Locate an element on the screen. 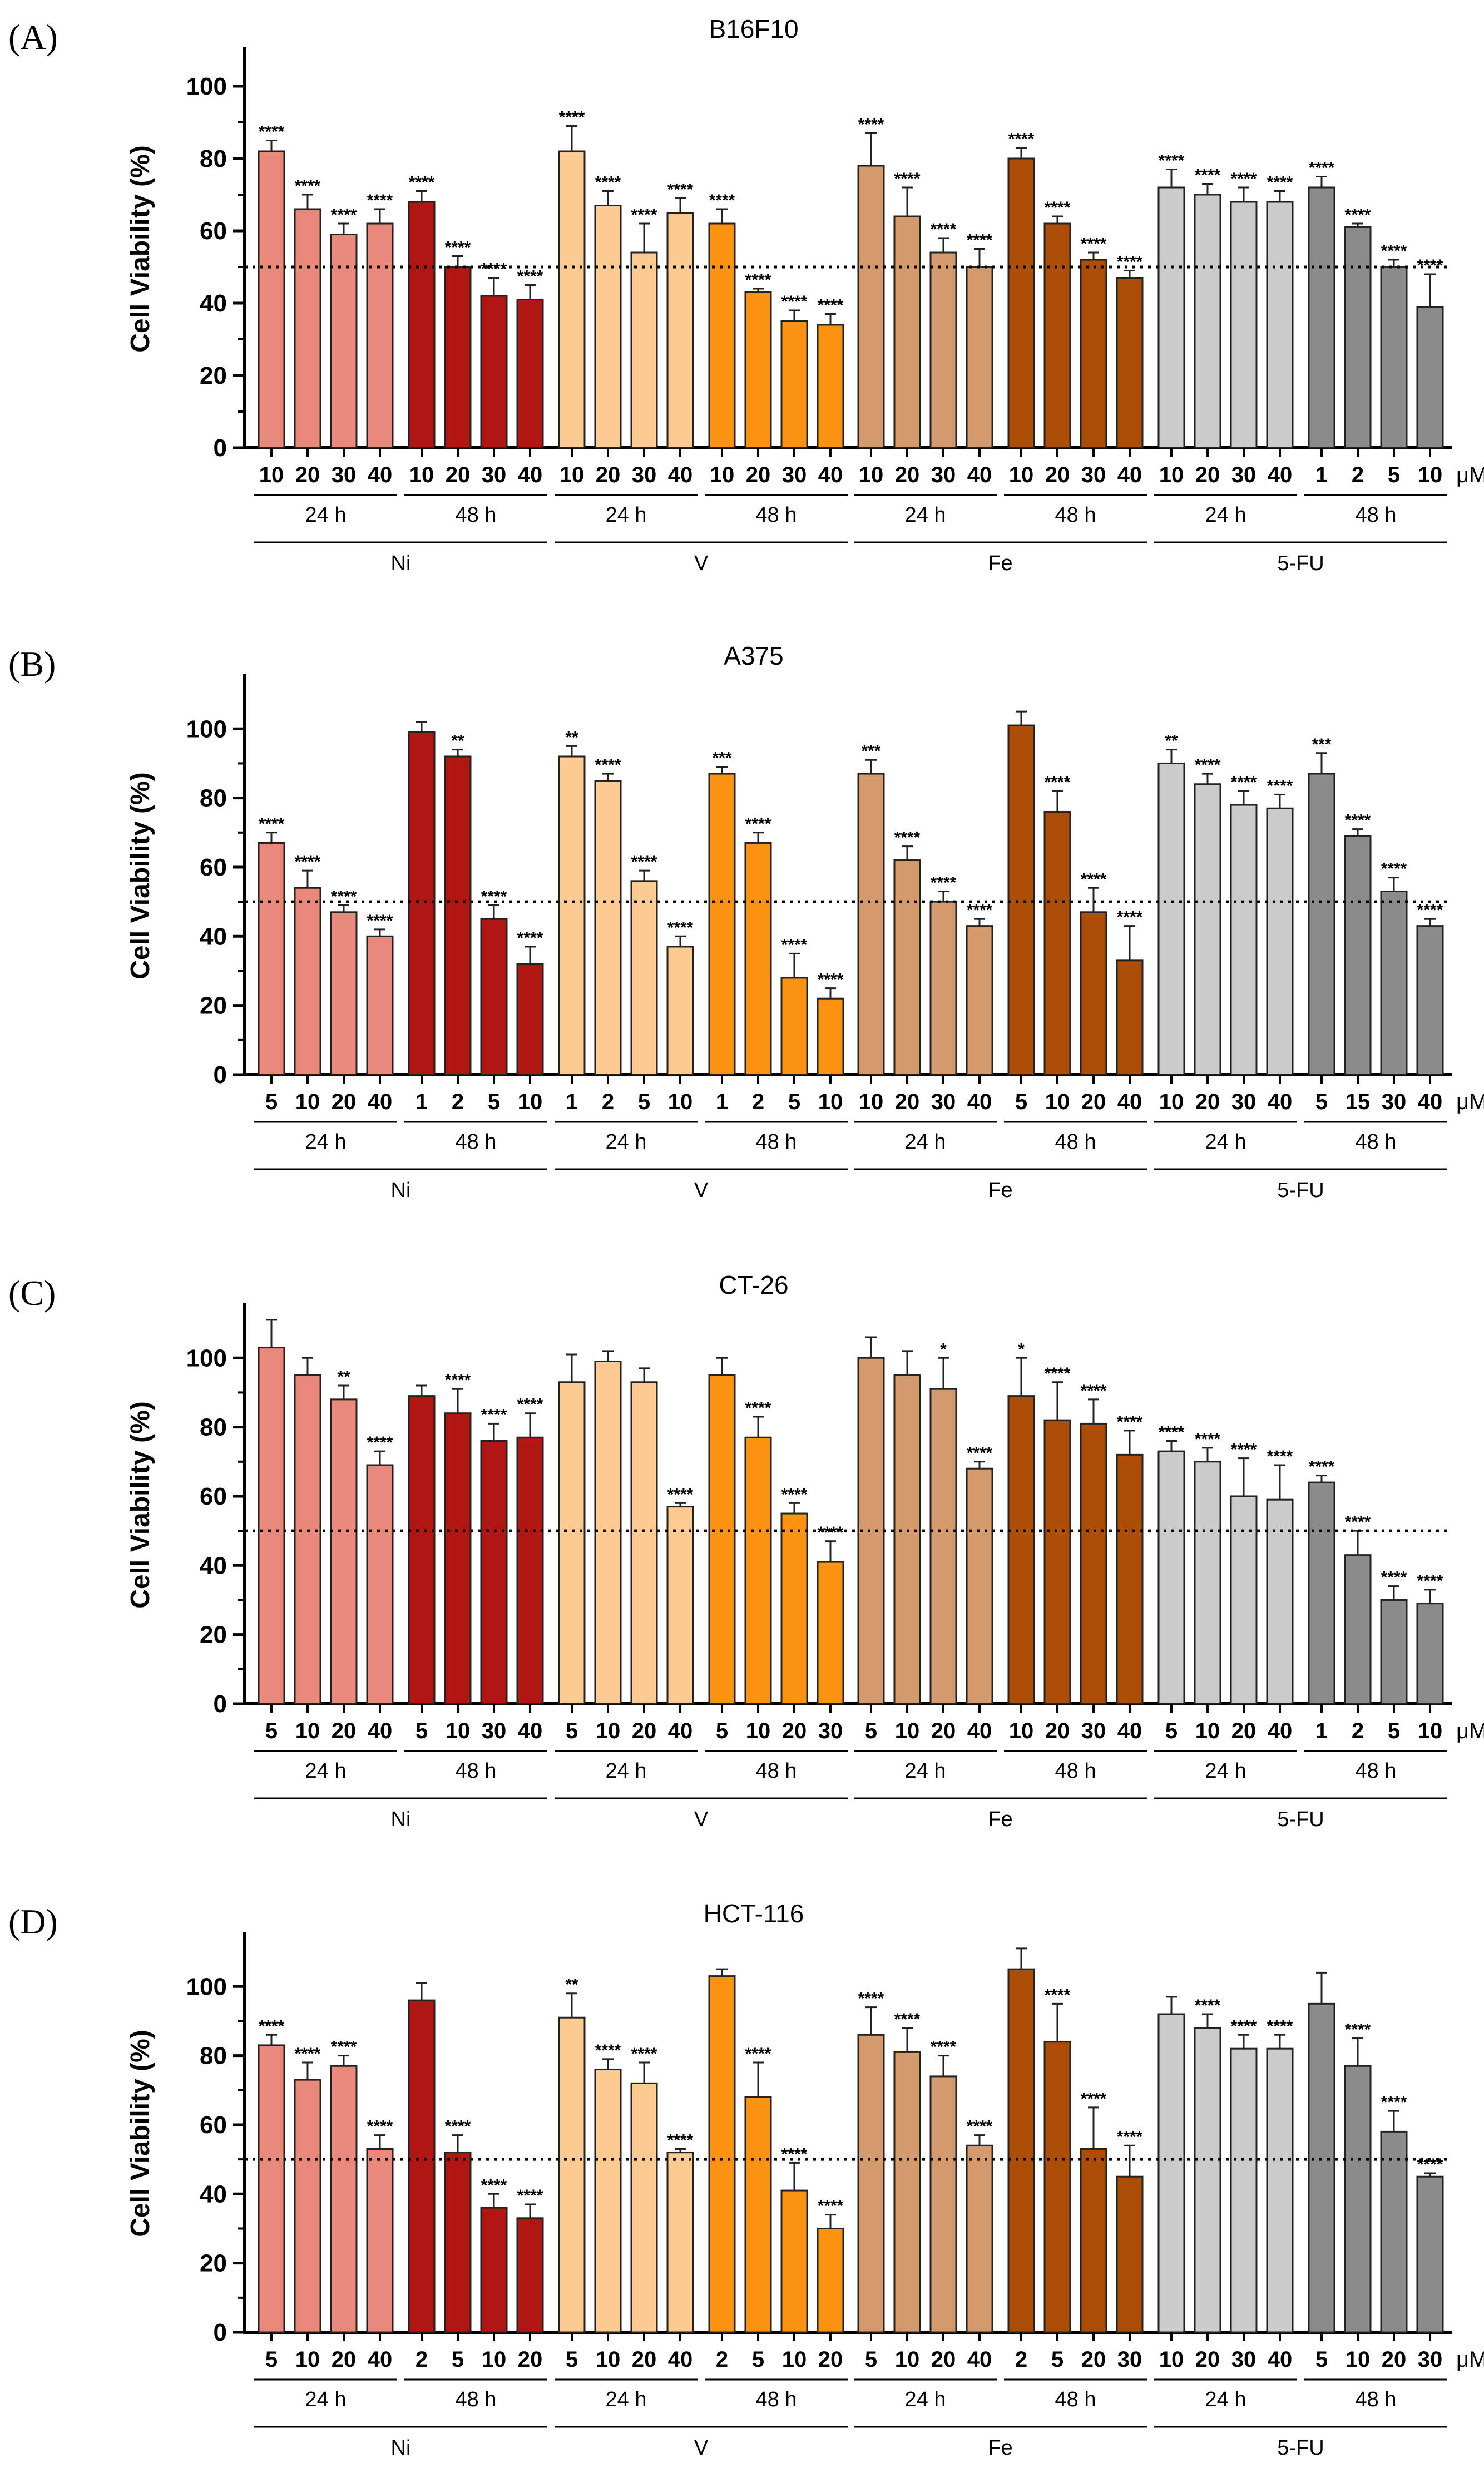  agent-label: Ni is located at coordinates (401, 1819).